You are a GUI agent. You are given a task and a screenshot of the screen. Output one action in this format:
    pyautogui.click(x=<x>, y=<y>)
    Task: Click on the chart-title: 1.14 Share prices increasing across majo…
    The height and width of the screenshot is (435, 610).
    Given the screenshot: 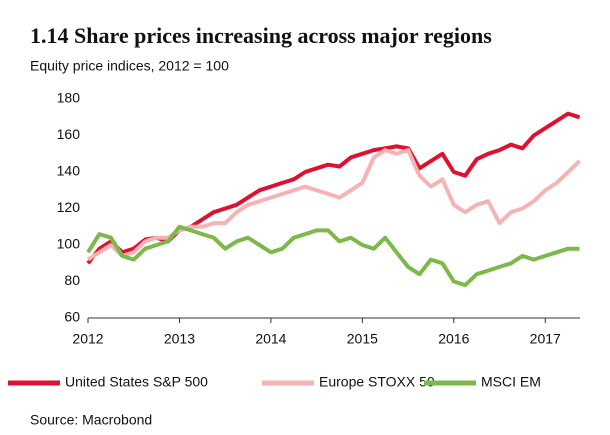 What is the action you would take?
    pyautogui.click(x=261, y=35)
    